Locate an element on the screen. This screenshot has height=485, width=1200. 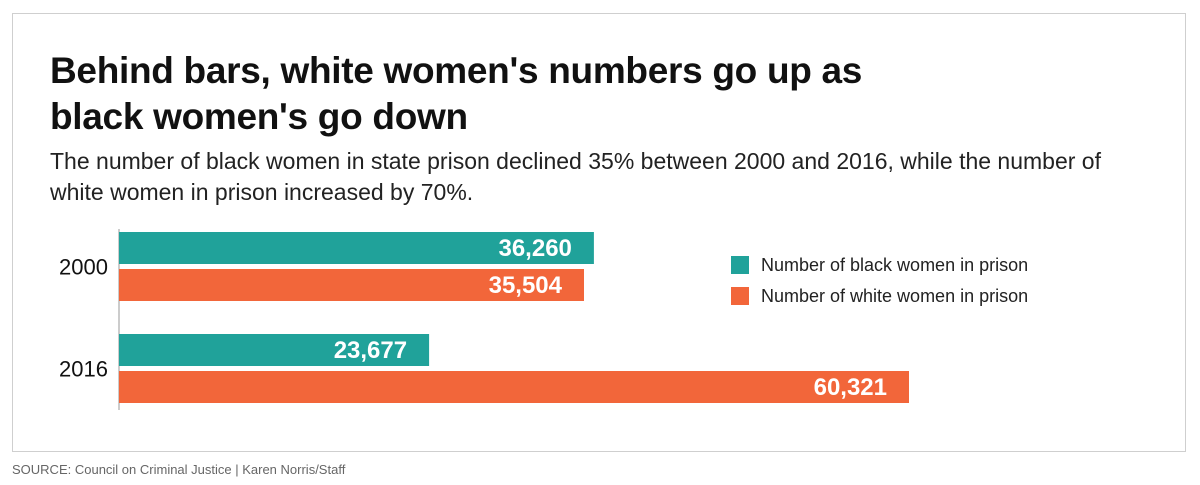
bar-value-label-2000-series-1: 36,260 is located at coordinates (534, 248).